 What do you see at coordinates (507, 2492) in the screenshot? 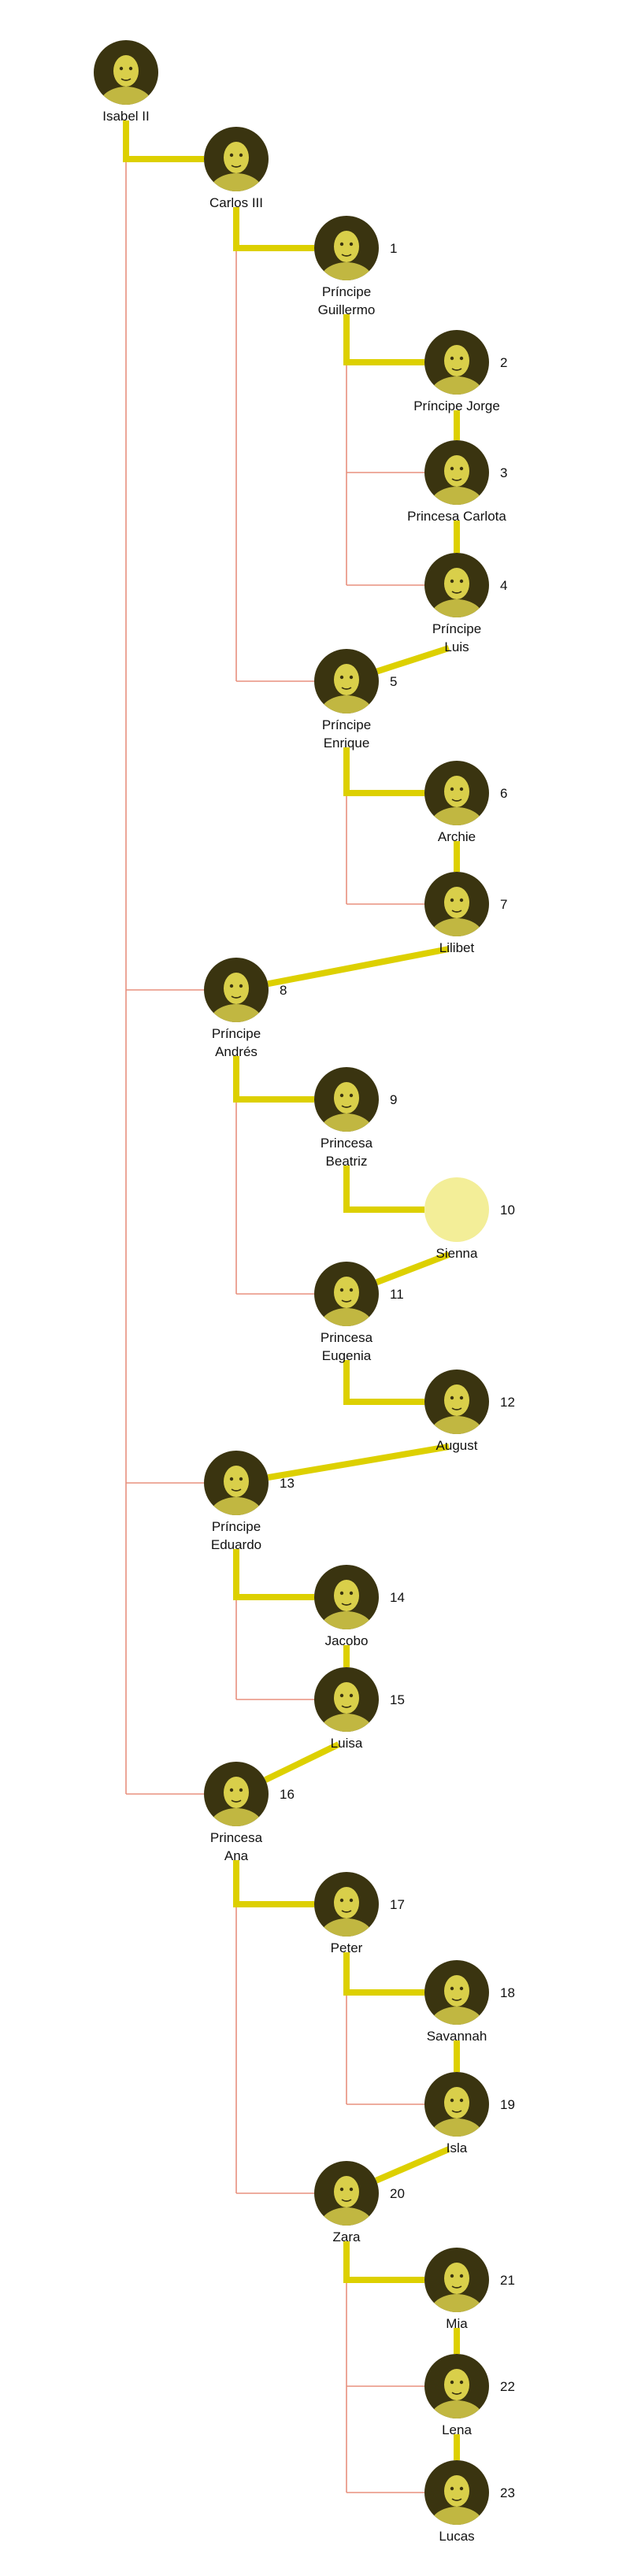
I see `succession-rank: 23` at bounding box center [507, 2492].